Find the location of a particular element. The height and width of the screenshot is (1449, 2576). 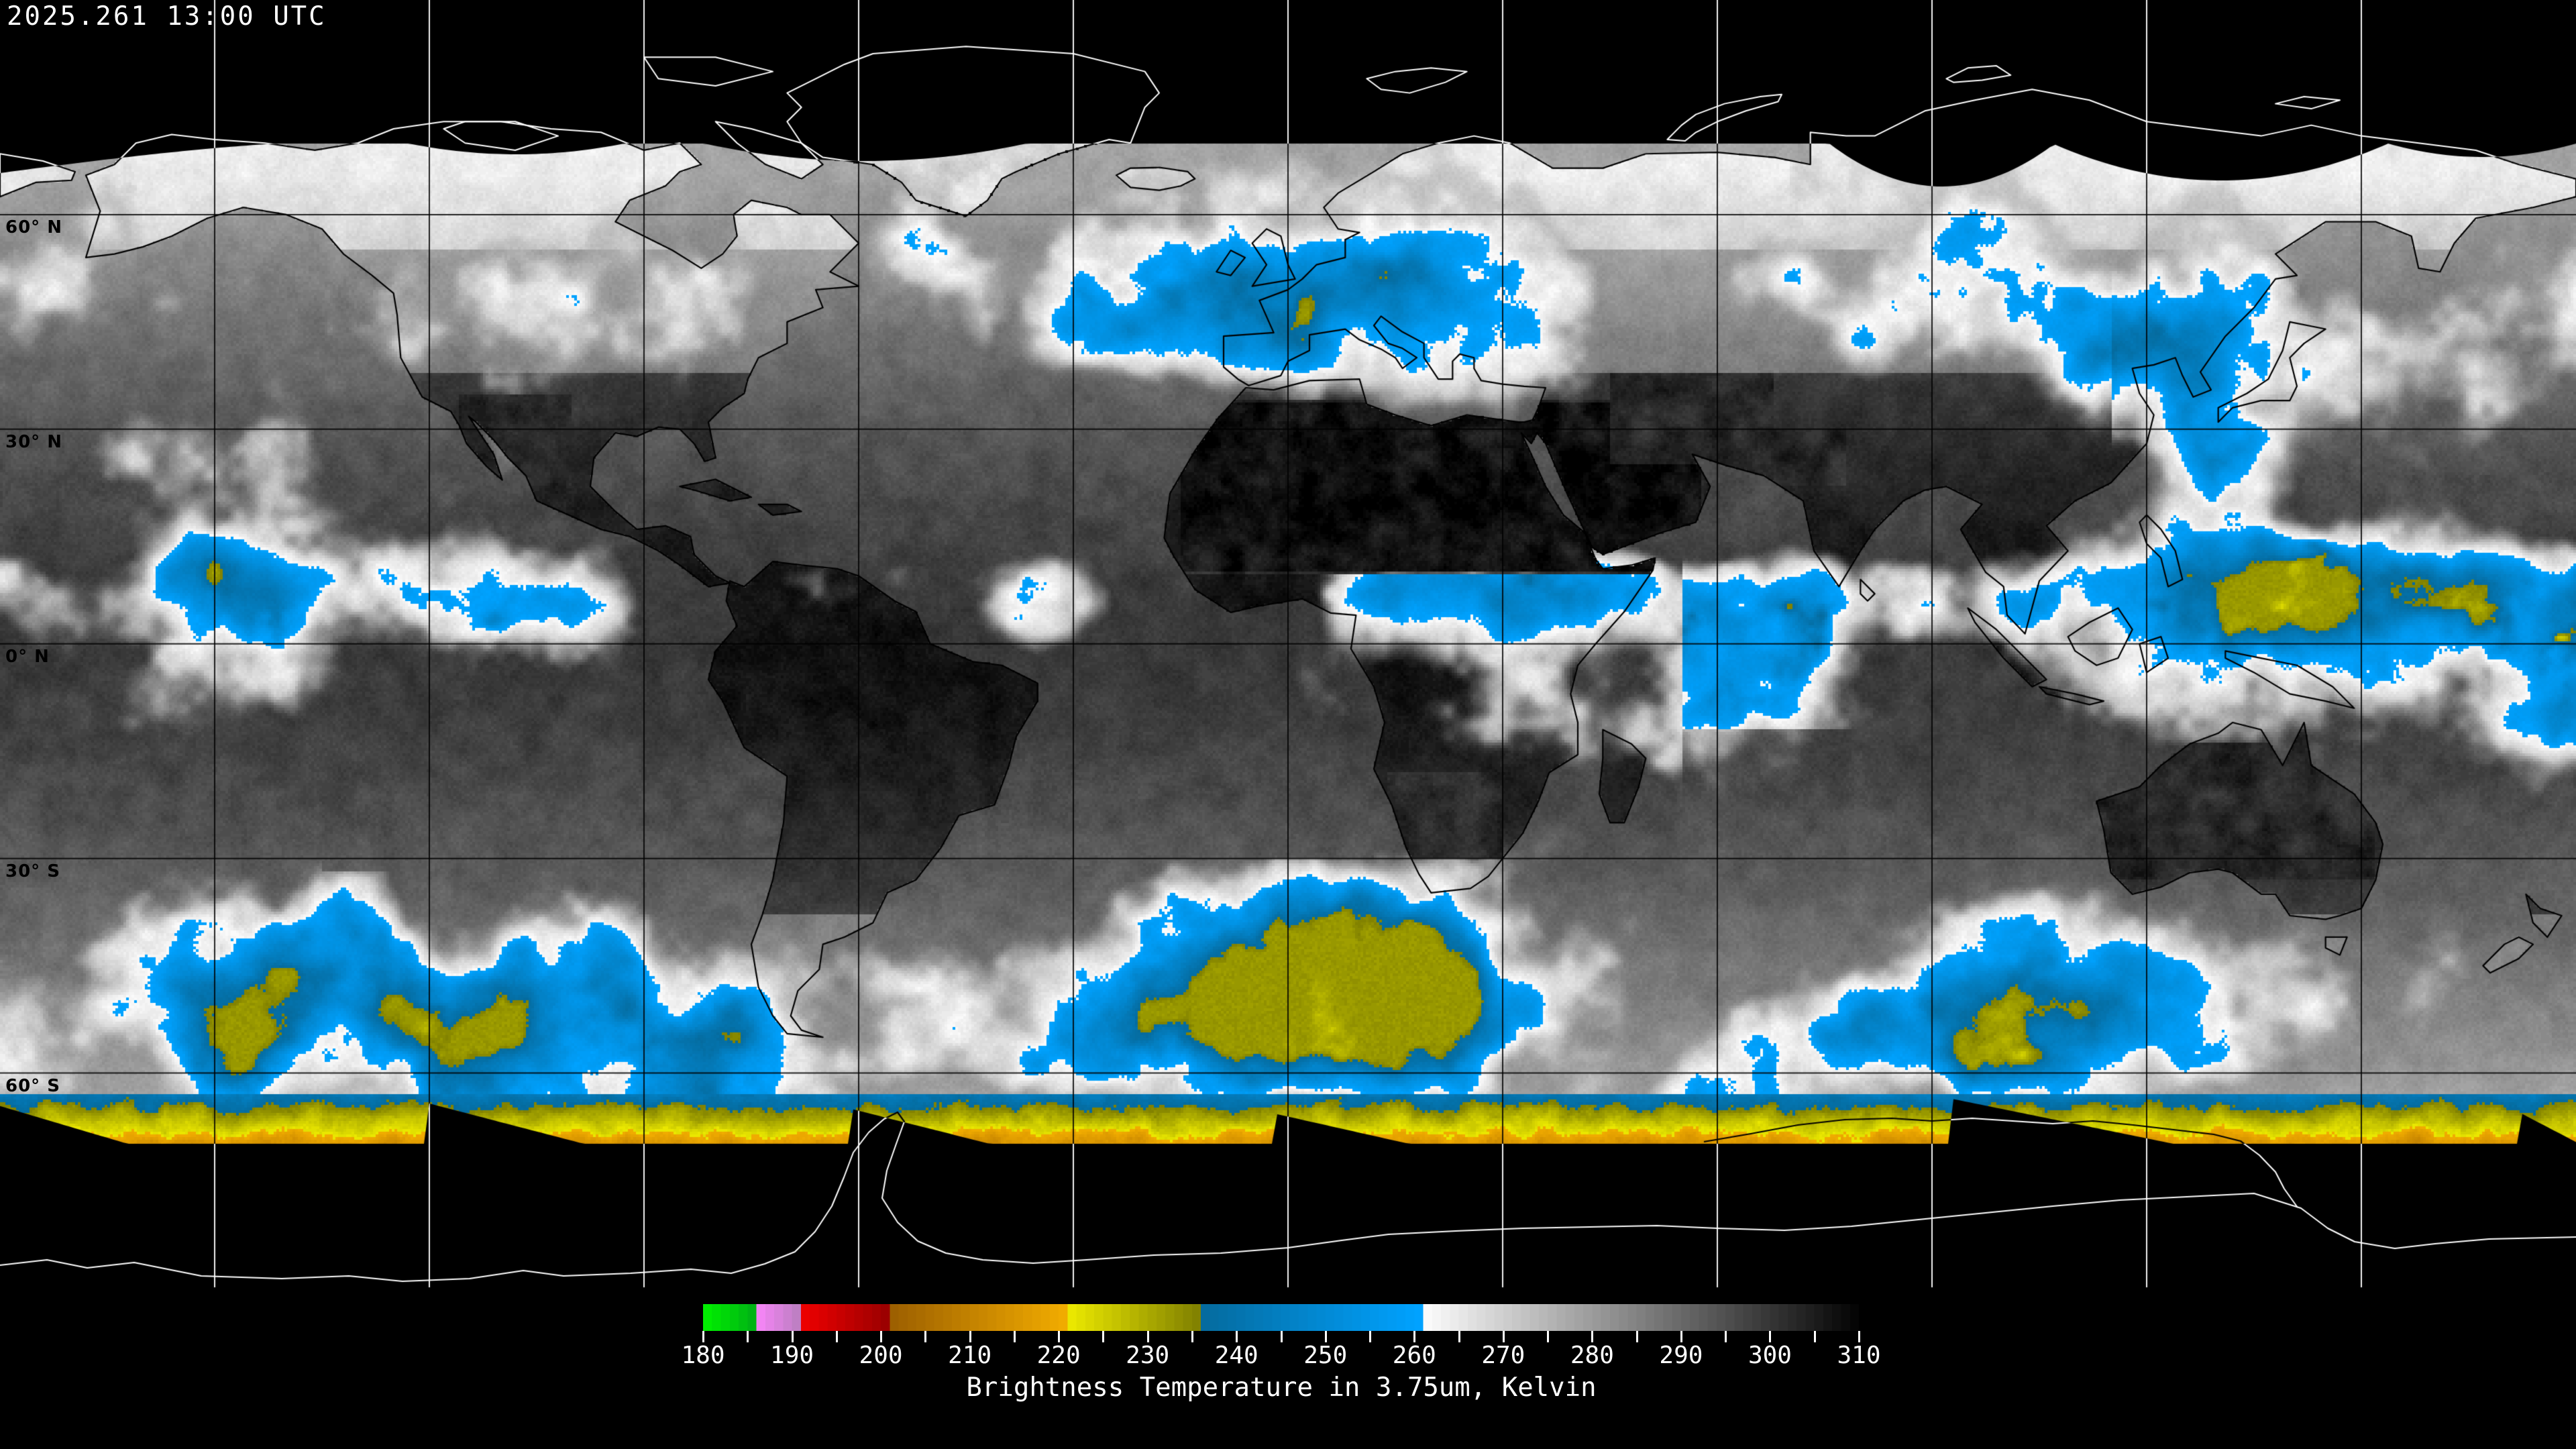

colorbar-gradient is located at coordinates (1281, 1317).